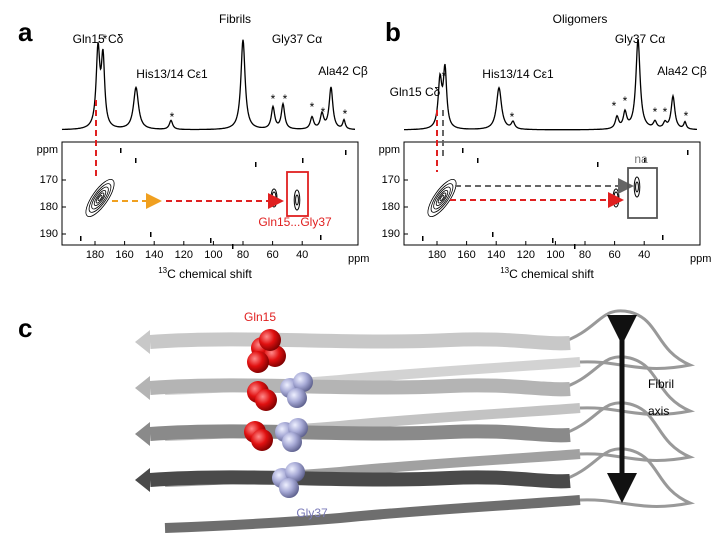 Image resolution: width=720 pixels, height=556 pixels. What do you see at coordinates (295, 222) in the screenshot?
I see `annotation: Gln15...Gly37` at bounding box center [295, 222].